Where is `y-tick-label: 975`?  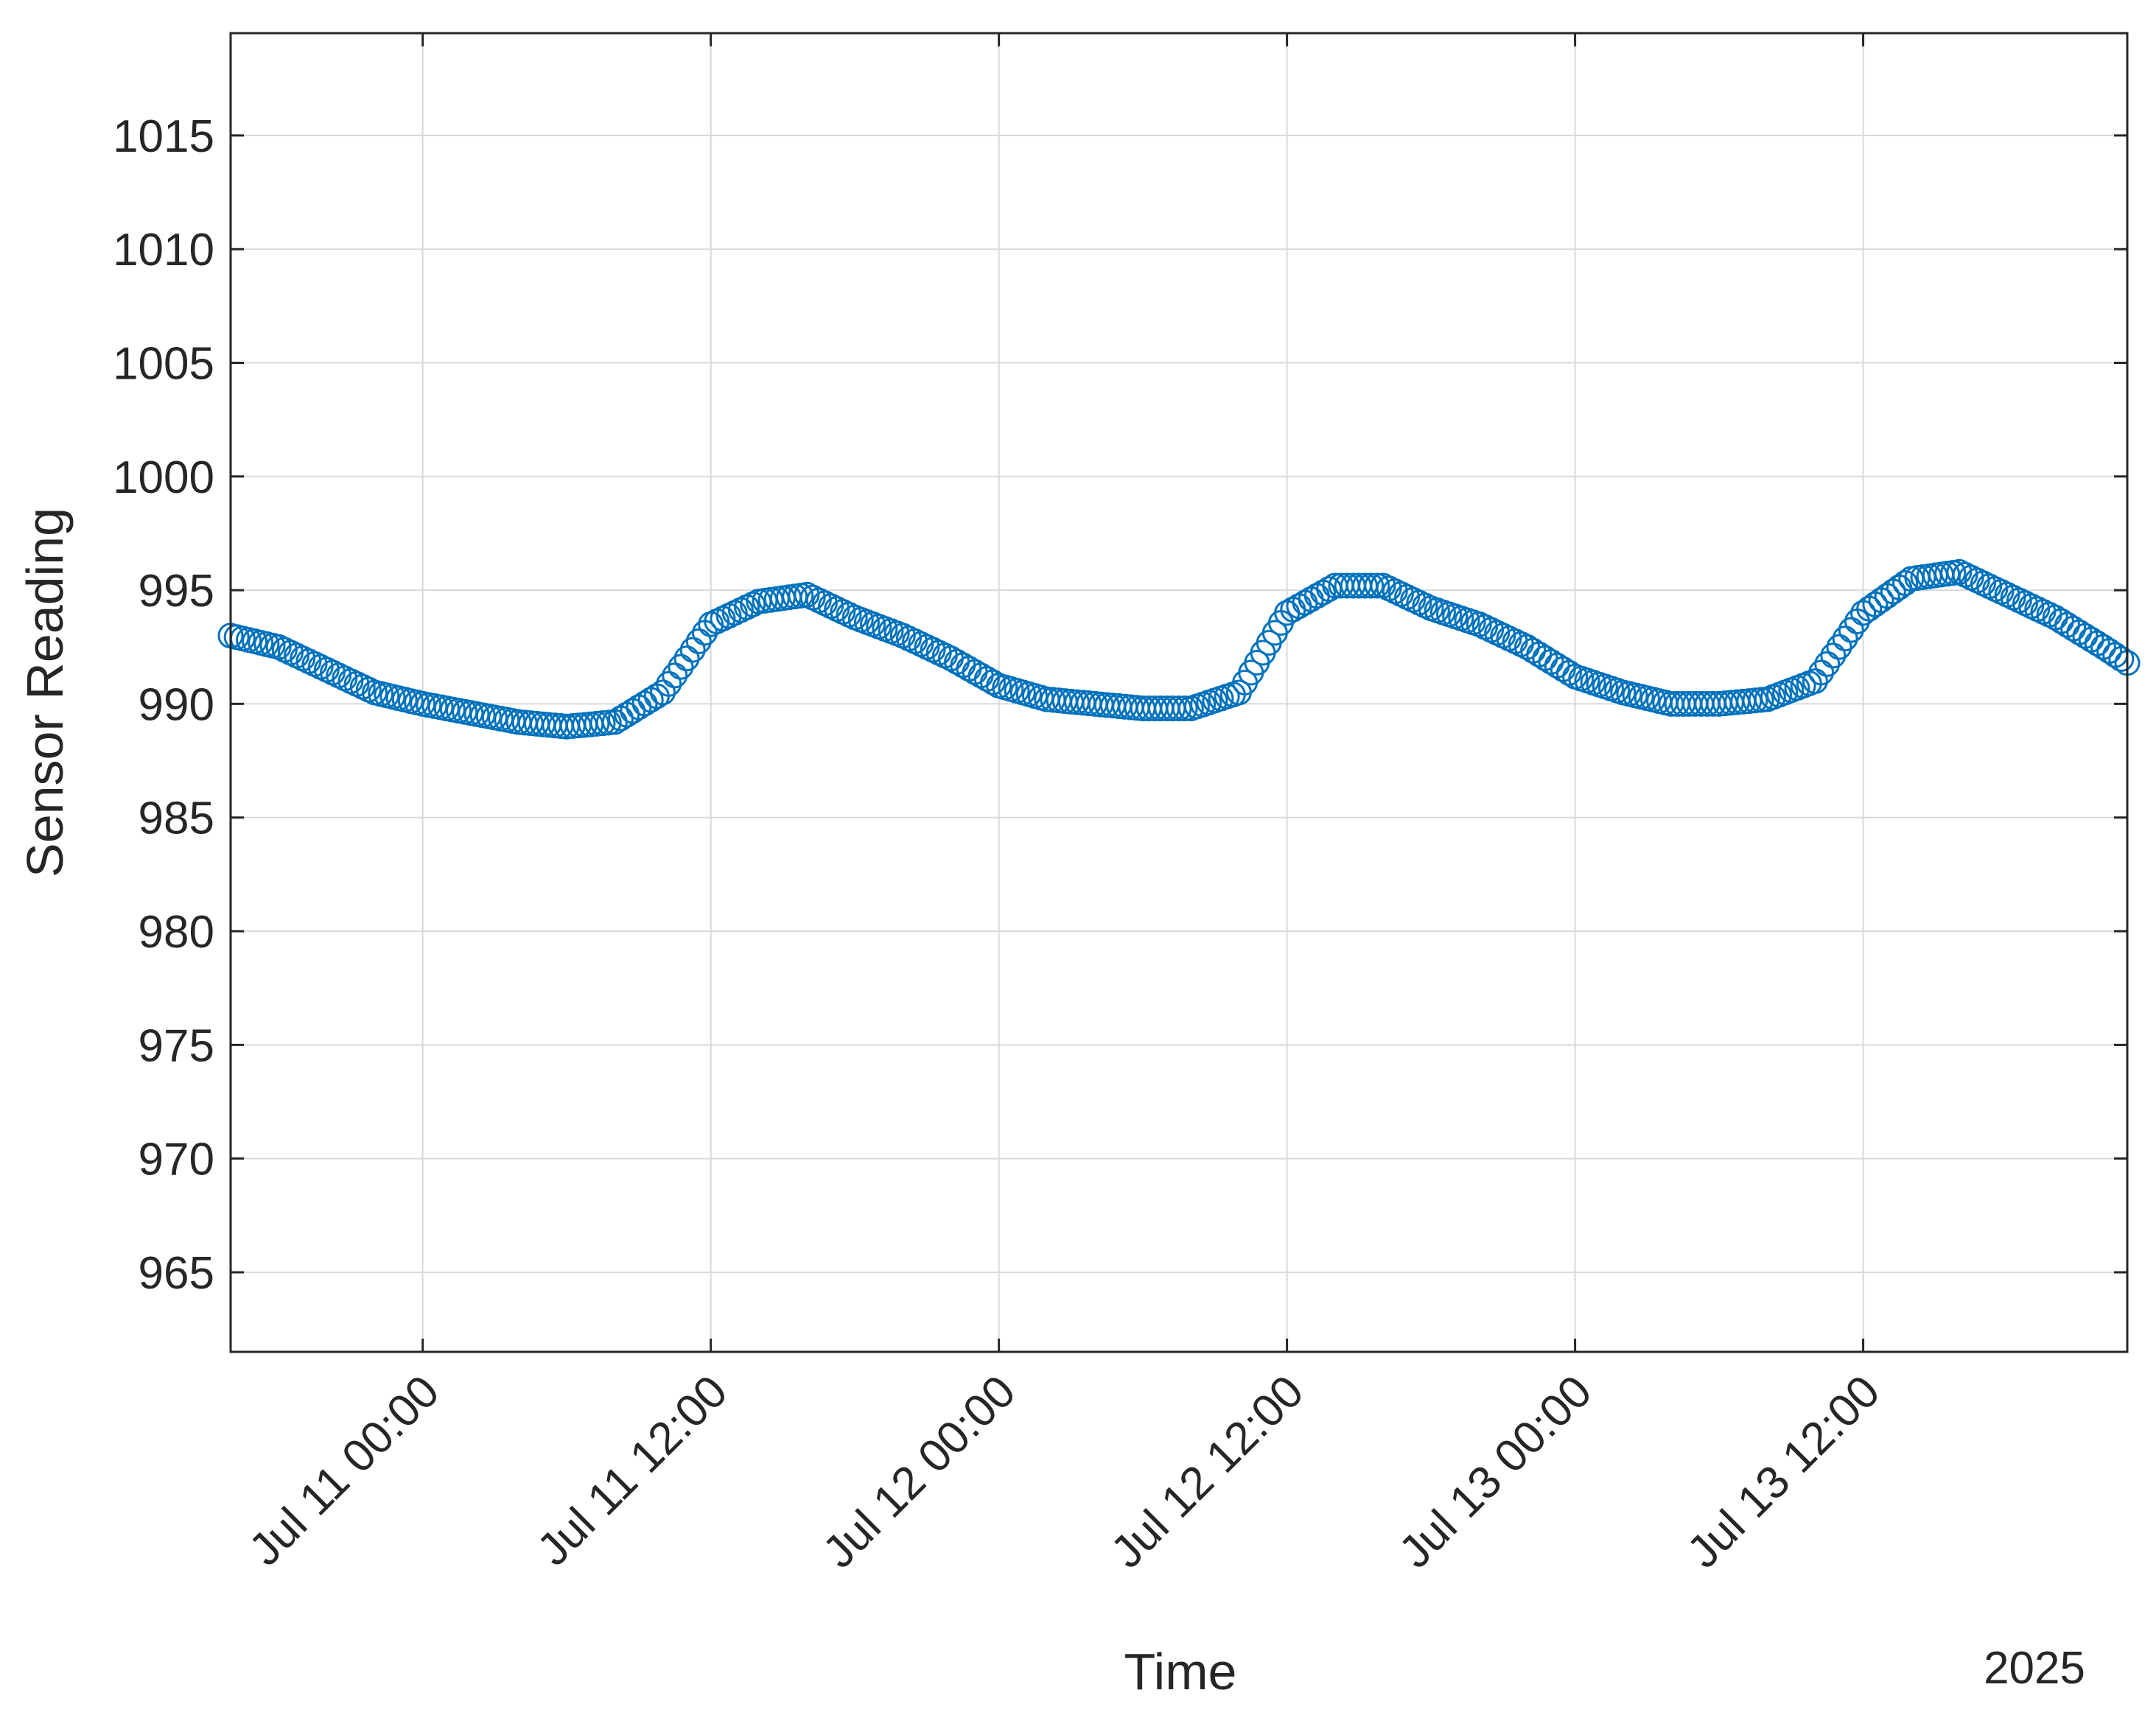
y-tick-label: 975 is located at coordinates (176, 1045).